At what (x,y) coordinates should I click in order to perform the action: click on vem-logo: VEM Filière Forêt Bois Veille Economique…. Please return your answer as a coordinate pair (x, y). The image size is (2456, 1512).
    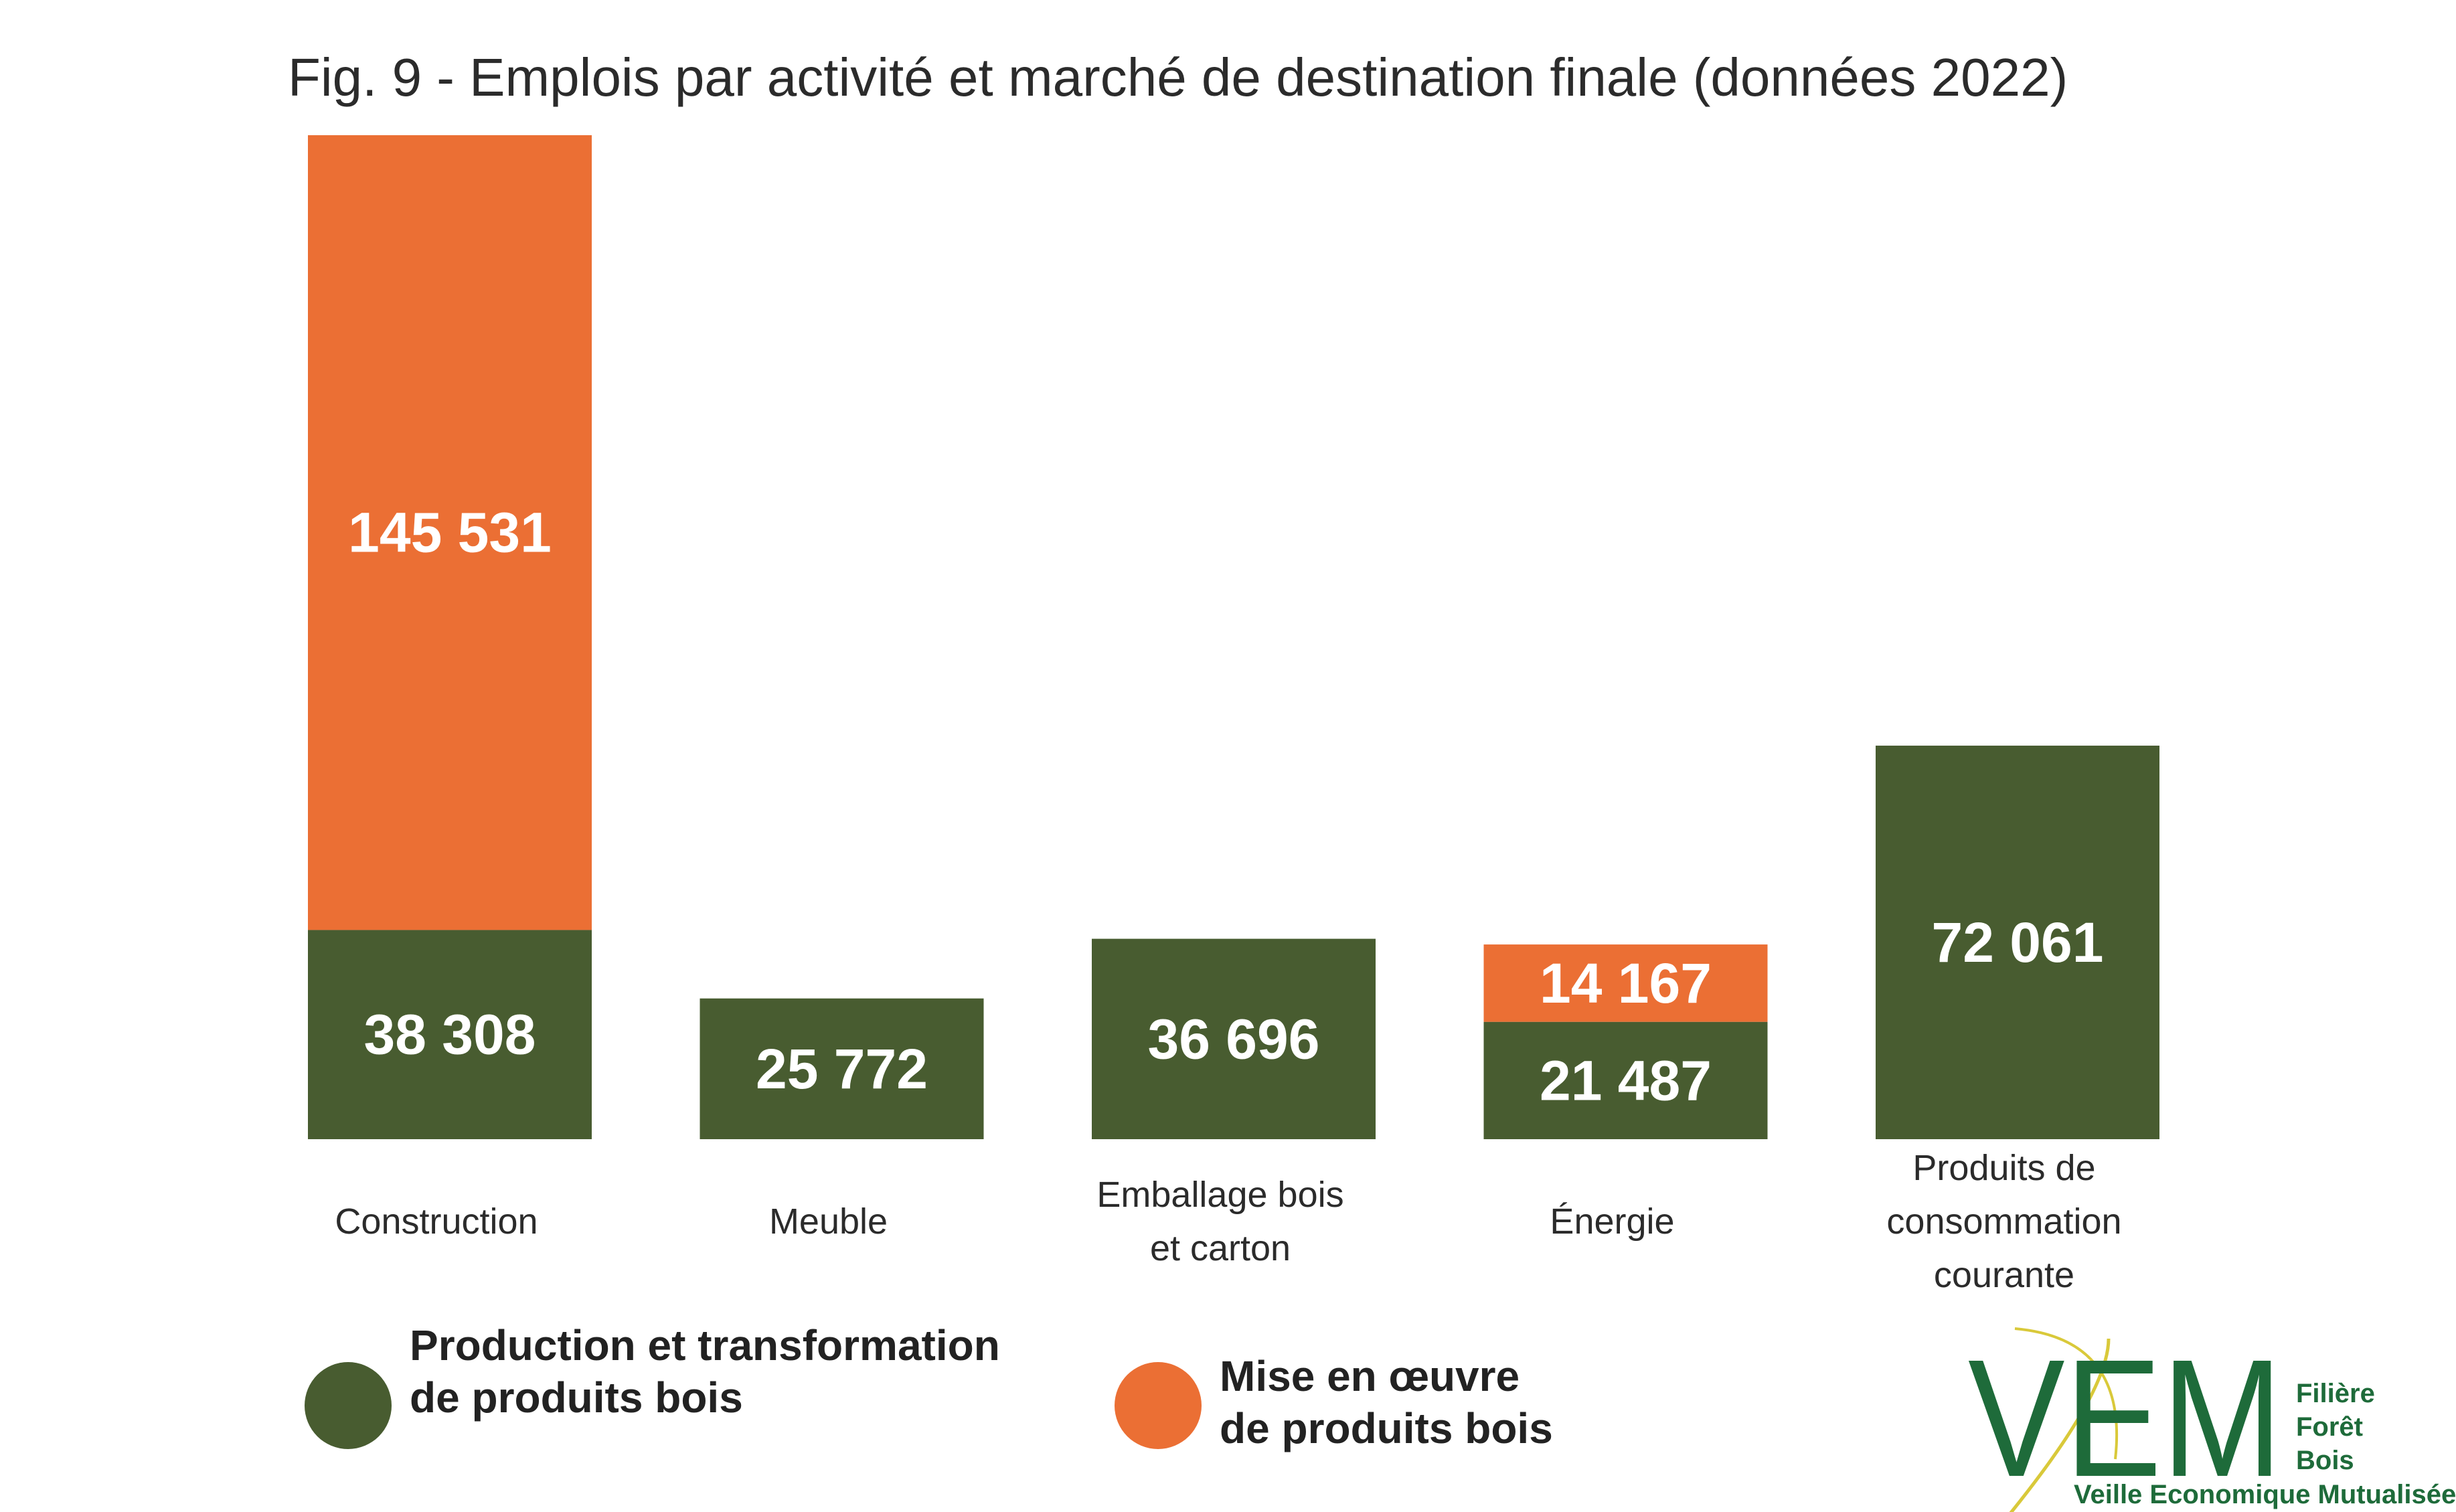
    Looking at the image, I should click on (2212, 1418).